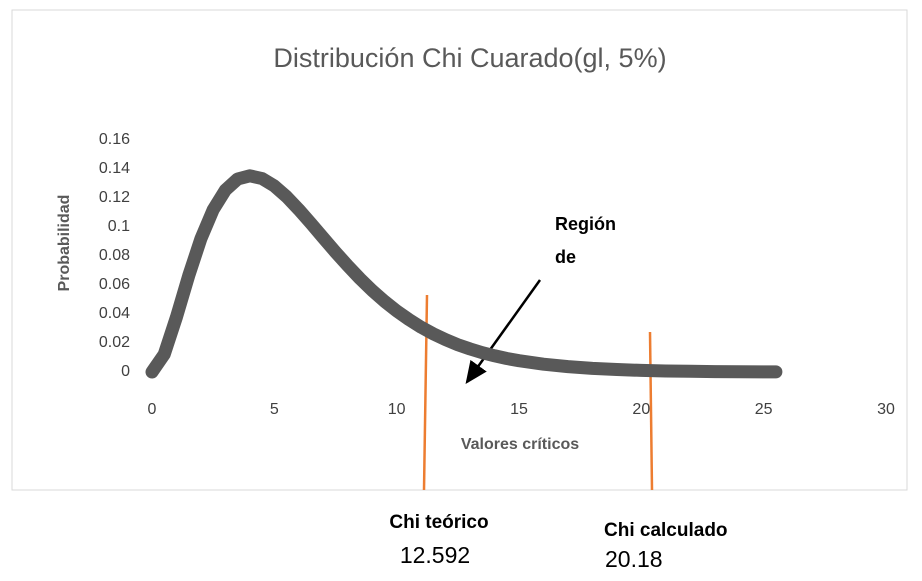 This screenshot has width=922, height=581. What do you see at coordinates (764, 409) in the screenshot?
I see `x-tick-label: 25` at bounding box center [764, 409].